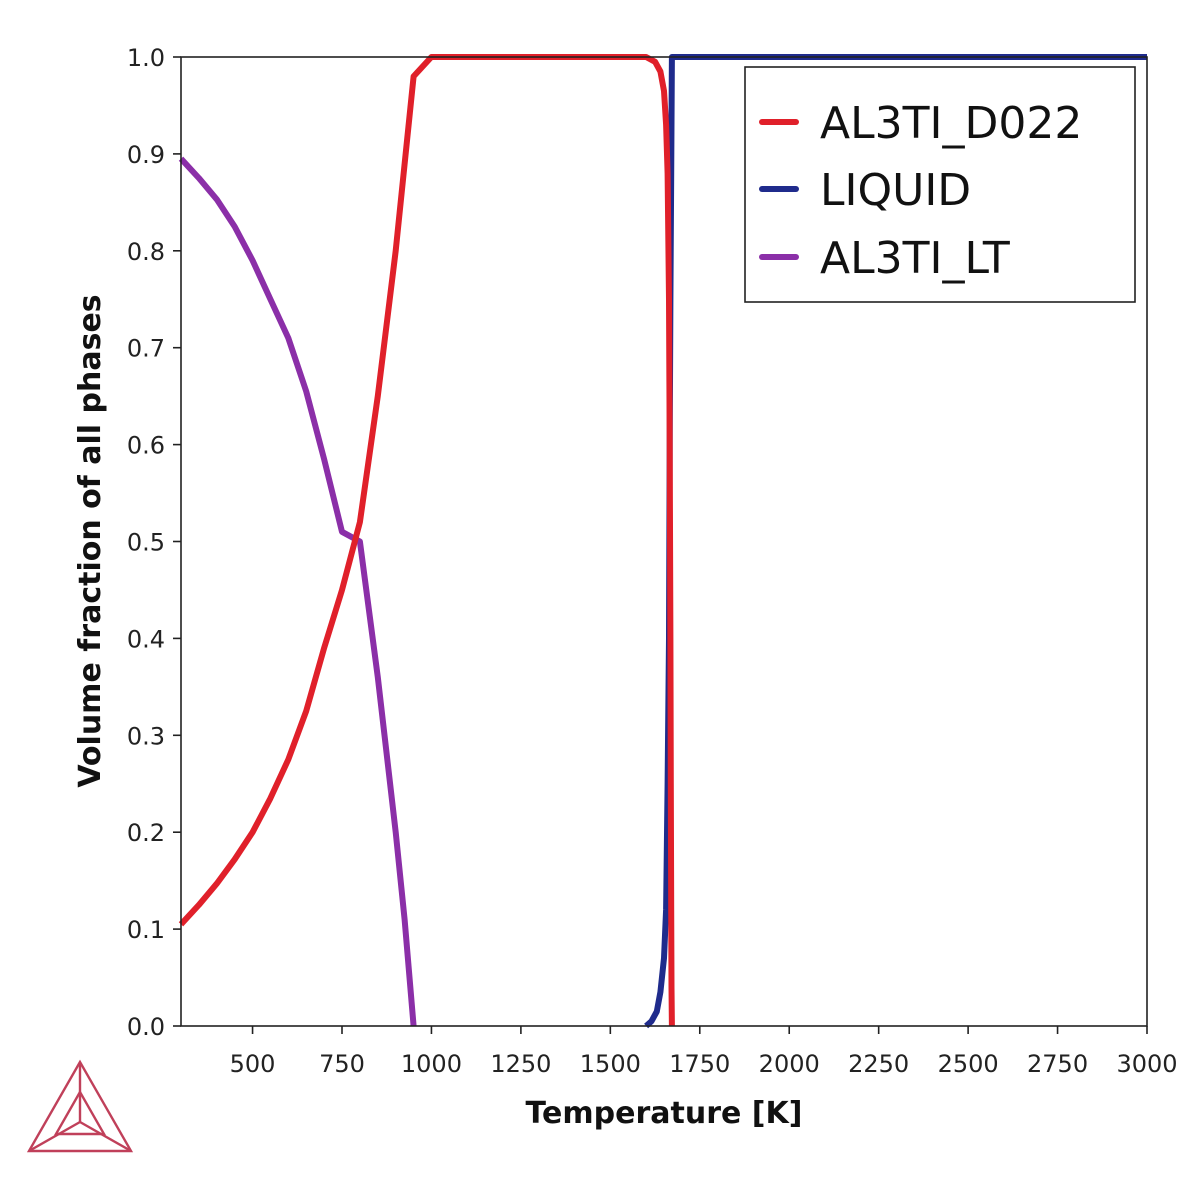  What do you see at coordinates (431, 1064) in the screenshot?
I see `x-tick-label: 1000` at bounding box center [431, 1064].